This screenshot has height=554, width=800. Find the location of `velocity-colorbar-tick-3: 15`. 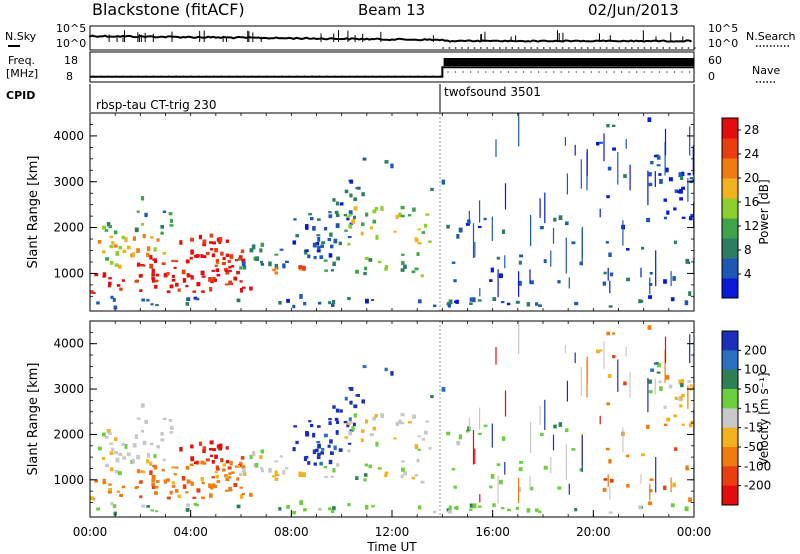

velocity-colorbar-tick-3: 15 is located at coordinates (751, 408).